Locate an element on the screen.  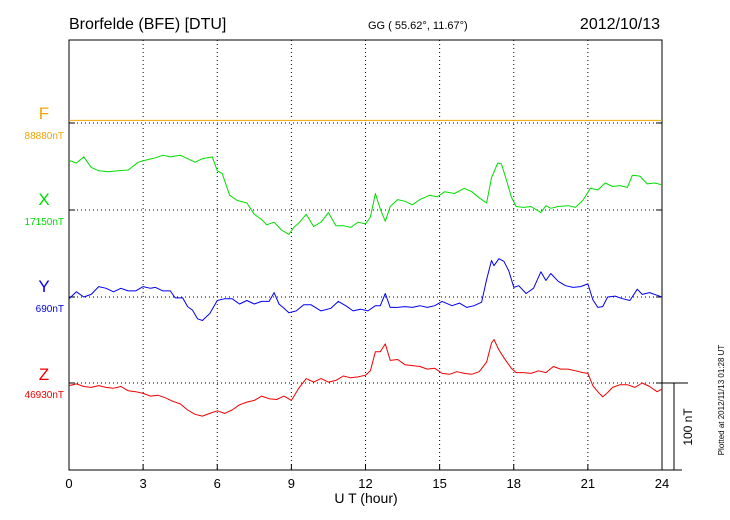
x-axis-ticks: 0 3 6 9 12 15 18 21 24 is located at coordinates (367, 477).